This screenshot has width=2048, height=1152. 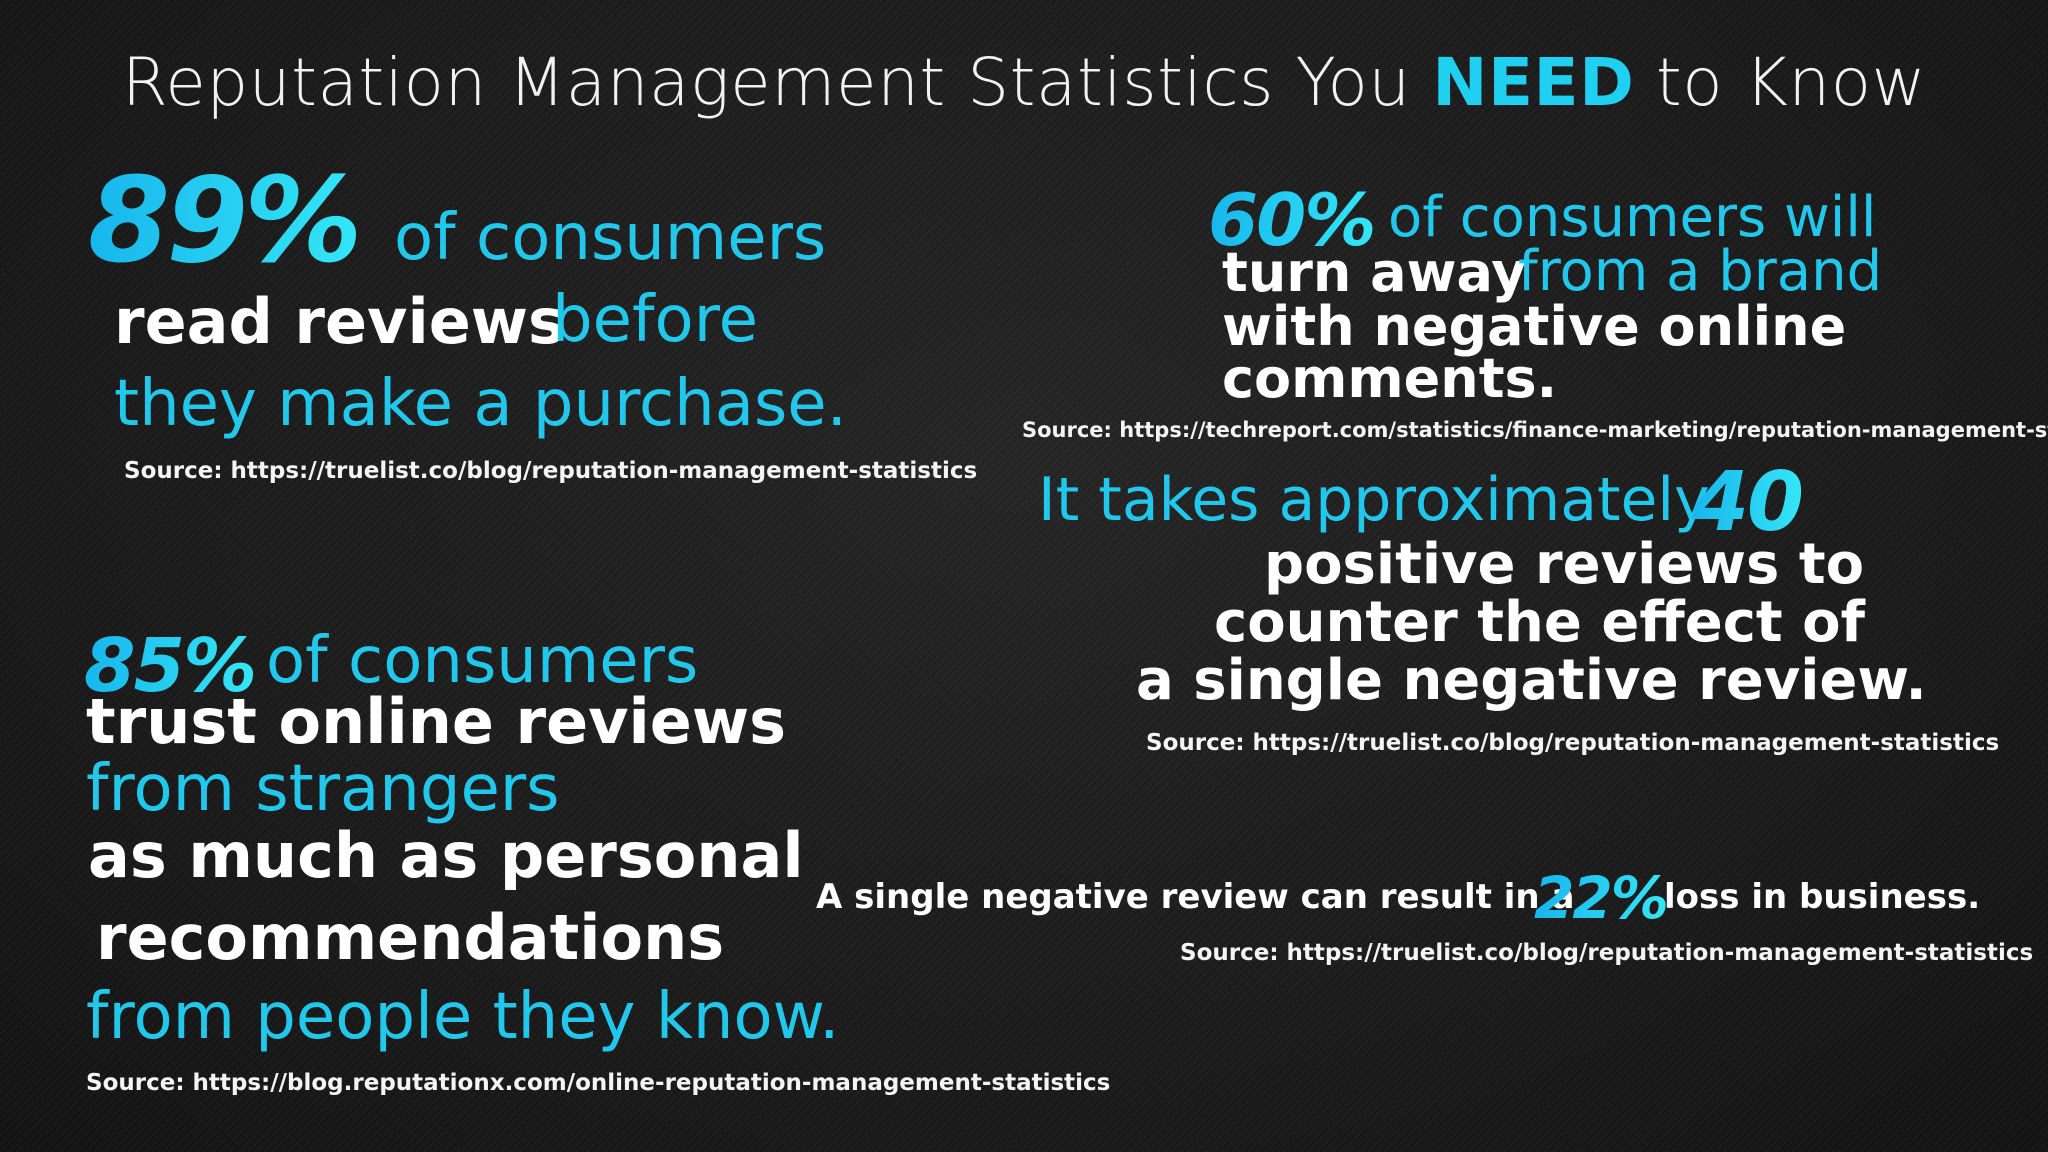 I want to click on stat-text: from people they know., so click(x=463, y=1017).